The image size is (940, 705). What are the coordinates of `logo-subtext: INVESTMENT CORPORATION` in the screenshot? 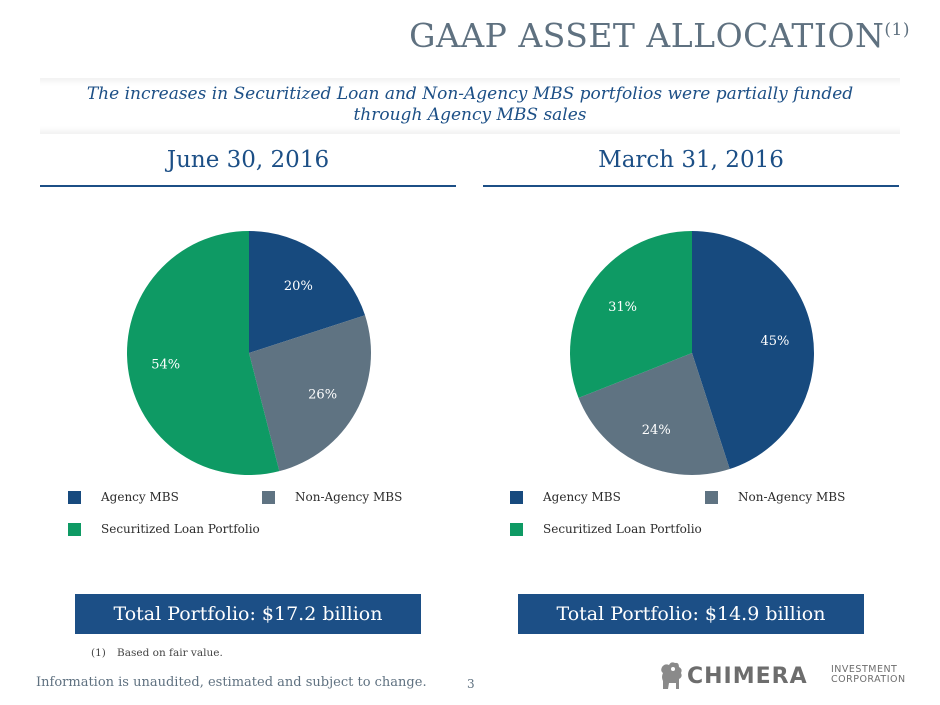 It's located at (868, 674).